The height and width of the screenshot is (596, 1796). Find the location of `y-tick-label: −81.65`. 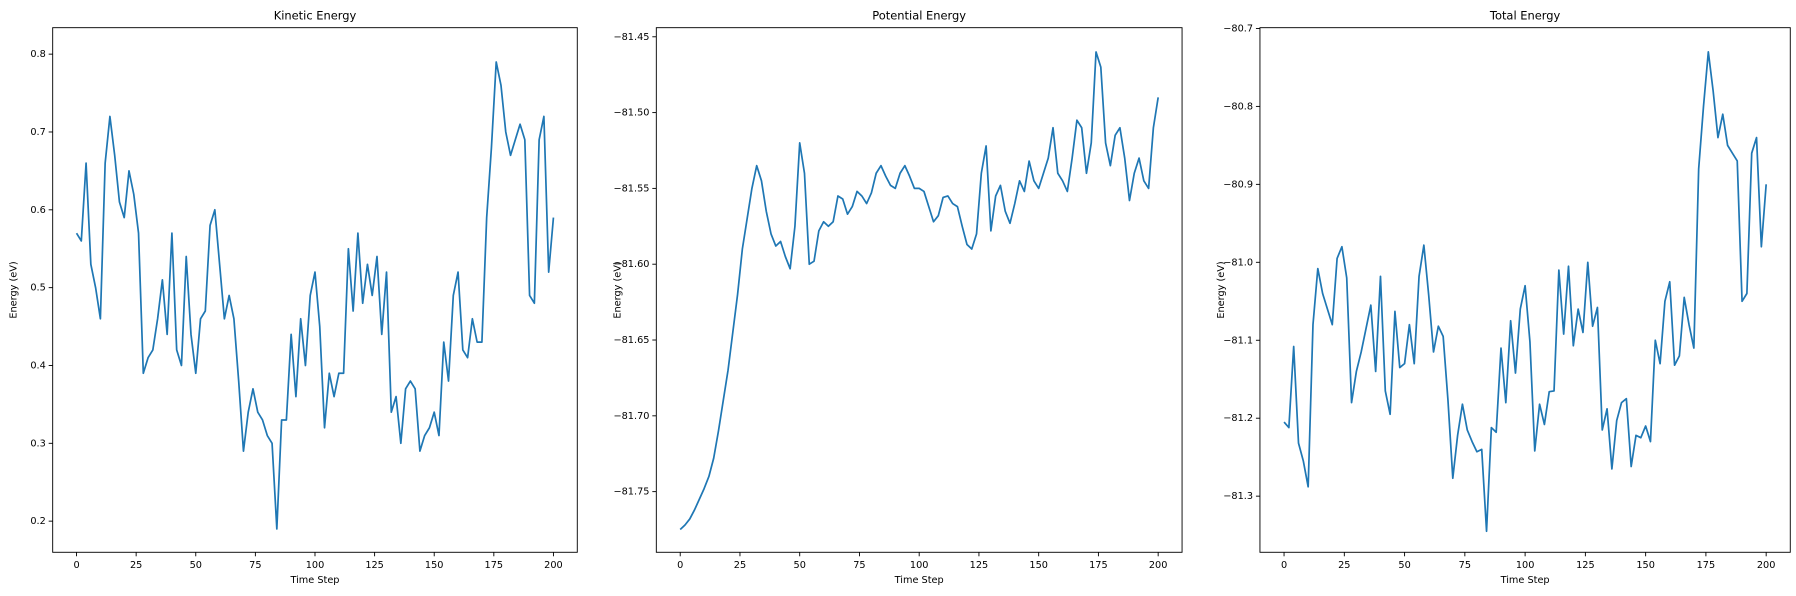

y-tick-label: −81.65 is located at coordinates (631, 340).